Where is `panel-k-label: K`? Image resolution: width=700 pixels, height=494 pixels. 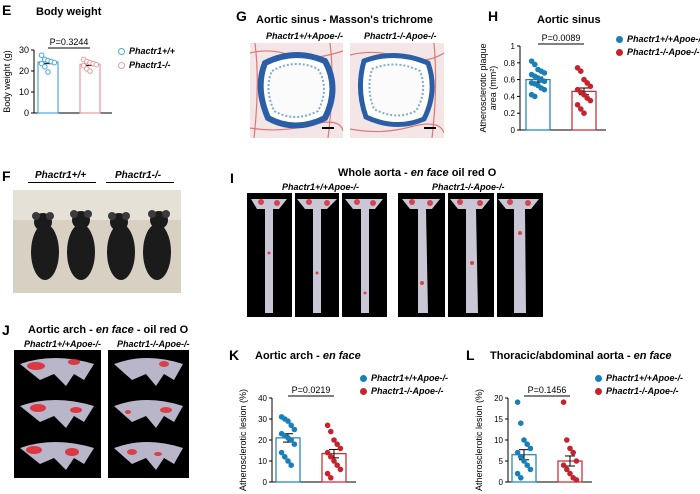
panel-k-label: K is located at coordinates (234, 355).